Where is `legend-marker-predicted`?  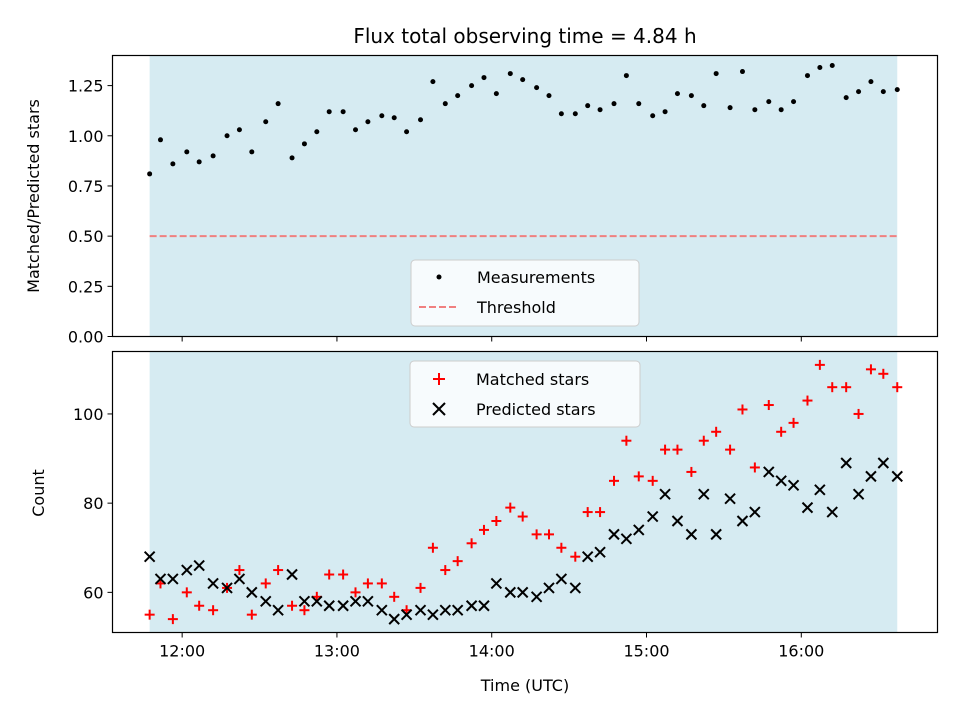 legend-marker-predicted is located at coordinates (439, 409).